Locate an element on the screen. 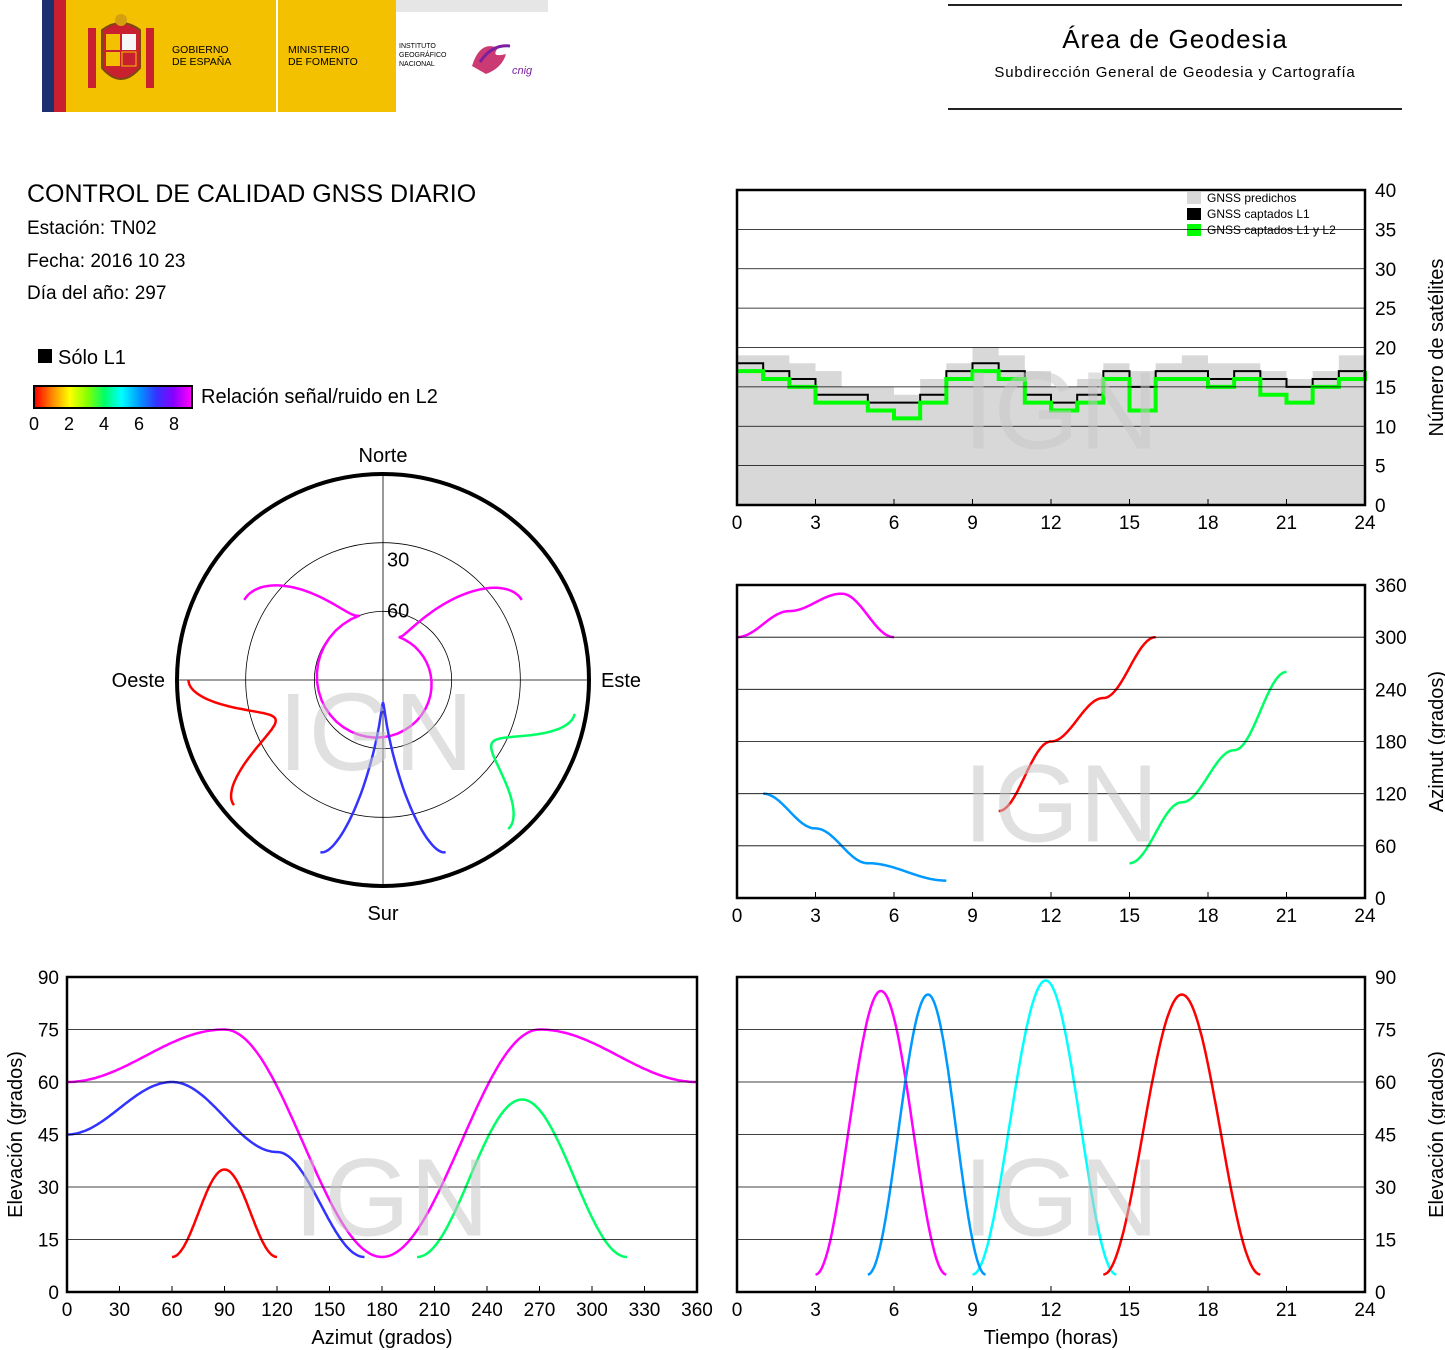 This screenshot has height=1350, width=1445. doy-label: Día del año: 297 is located at coordinates (97, 293).